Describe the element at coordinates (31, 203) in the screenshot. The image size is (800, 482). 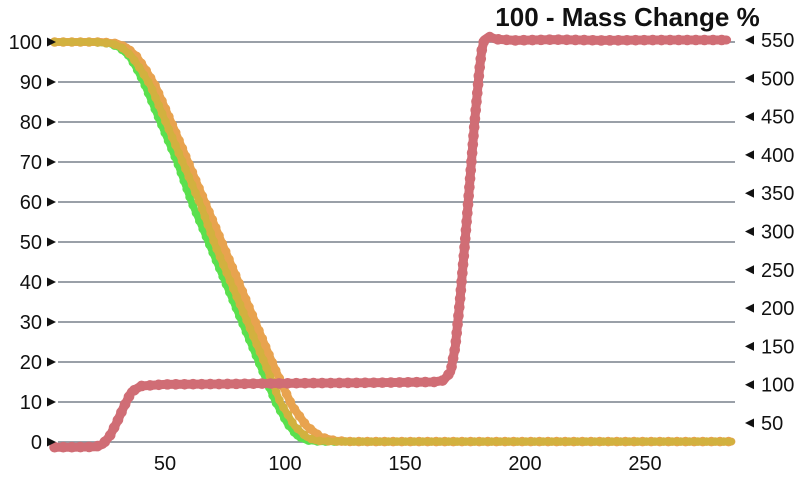
I see `left-axis-tick-label: 60` at that location.